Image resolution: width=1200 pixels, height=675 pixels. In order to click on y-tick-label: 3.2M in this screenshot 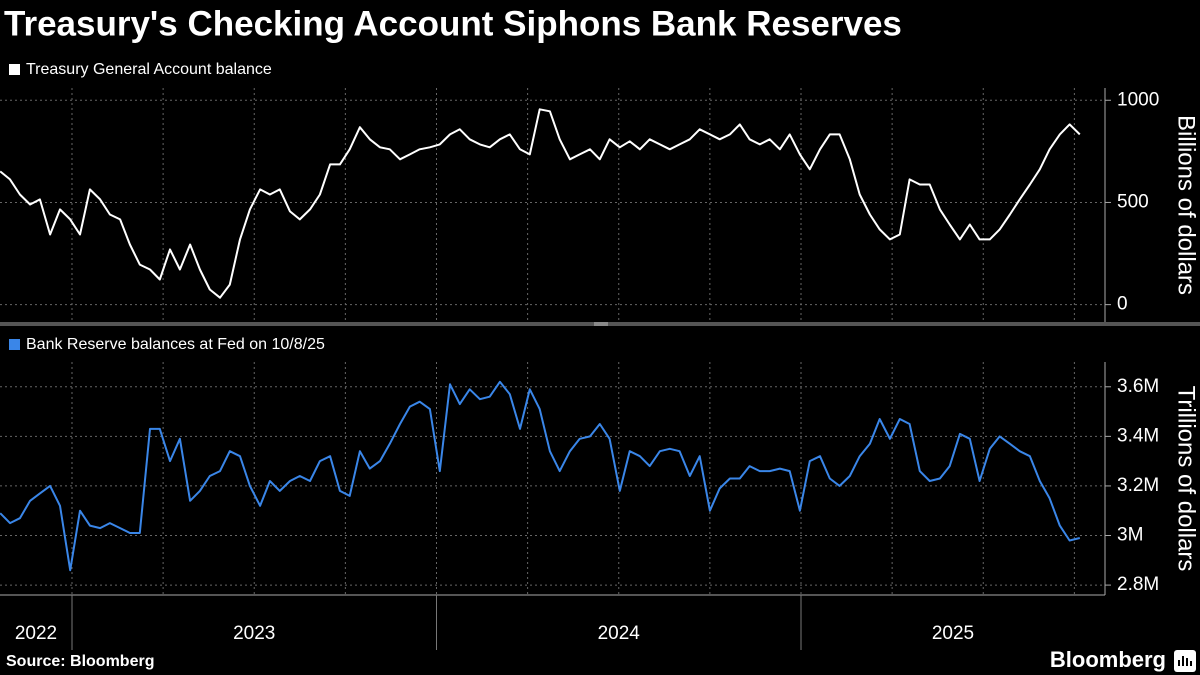, I will do `click(1138, 485)`.